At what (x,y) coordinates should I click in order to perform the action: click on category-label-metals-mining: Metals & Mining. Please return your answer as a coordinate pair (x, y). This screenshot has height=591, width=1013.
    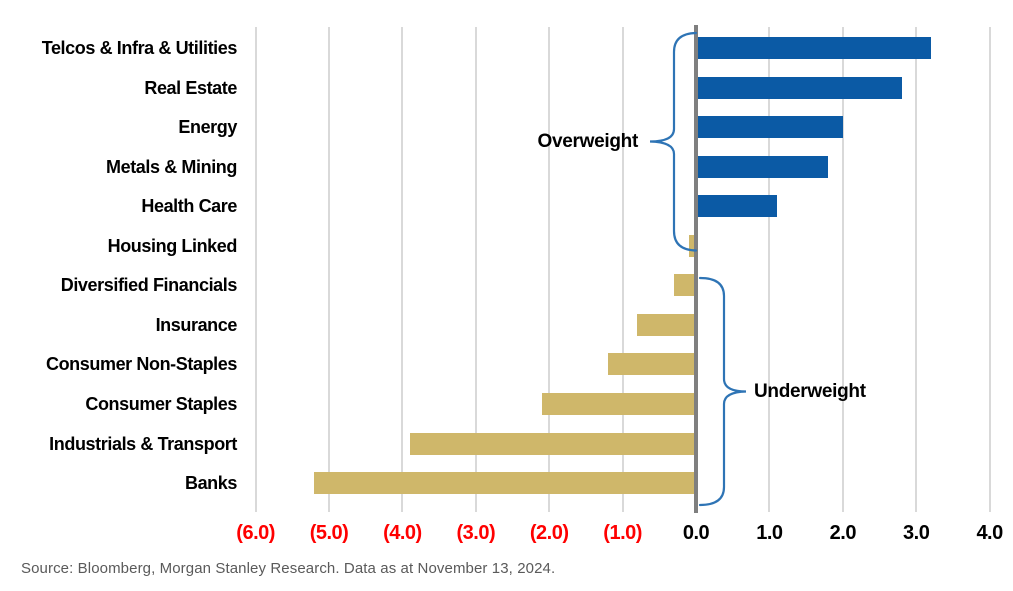
    Looking at the image, I should click on (171, 166).